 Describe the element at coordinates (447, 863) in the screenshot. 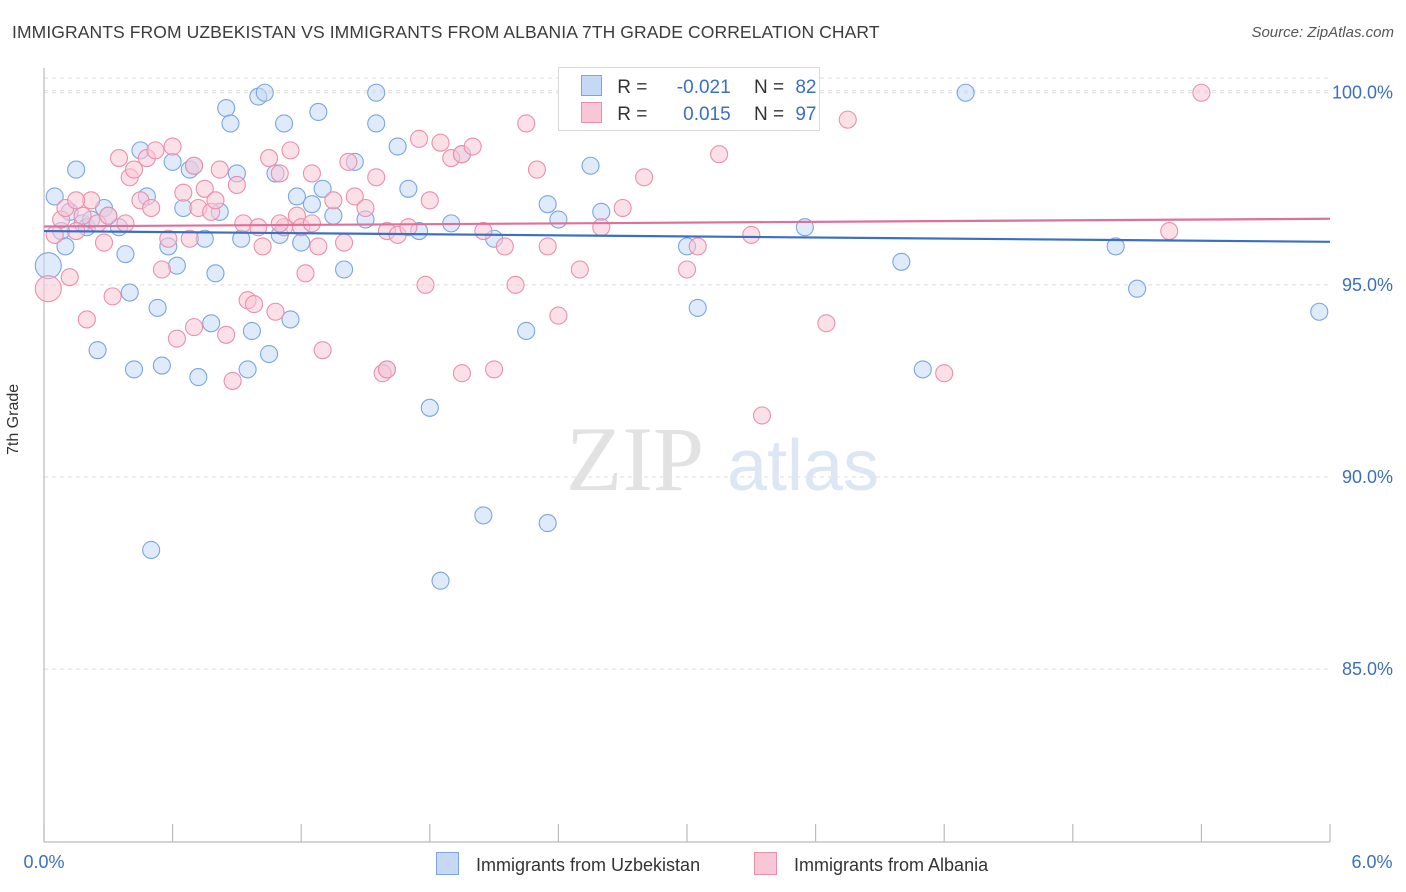

I see `series-swatch-blue` at that location.